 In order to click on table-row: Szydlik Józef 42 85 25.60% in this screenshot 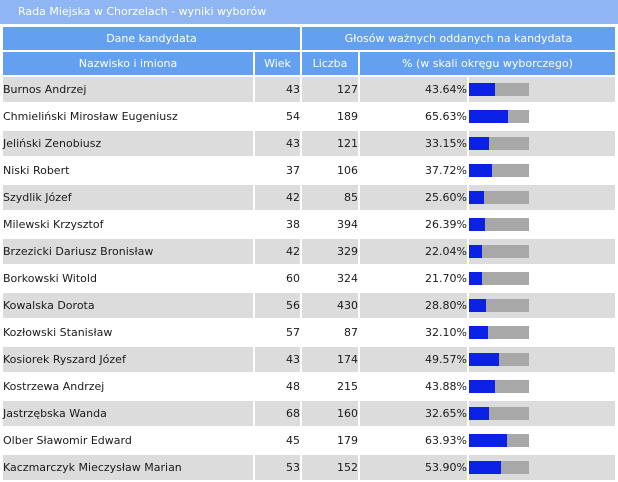, I will do `click(309, 197)`.